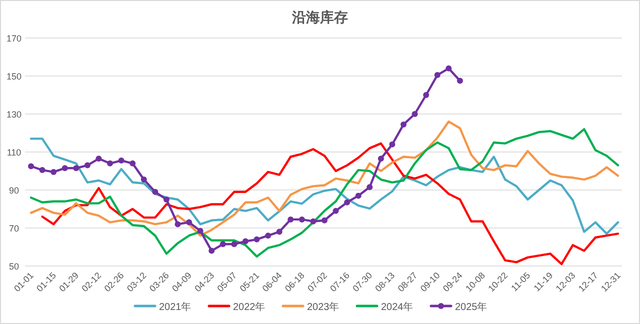 This screenshot has width=640, height=324. I want to click on y-tick-label: 70, so click(14, 229).